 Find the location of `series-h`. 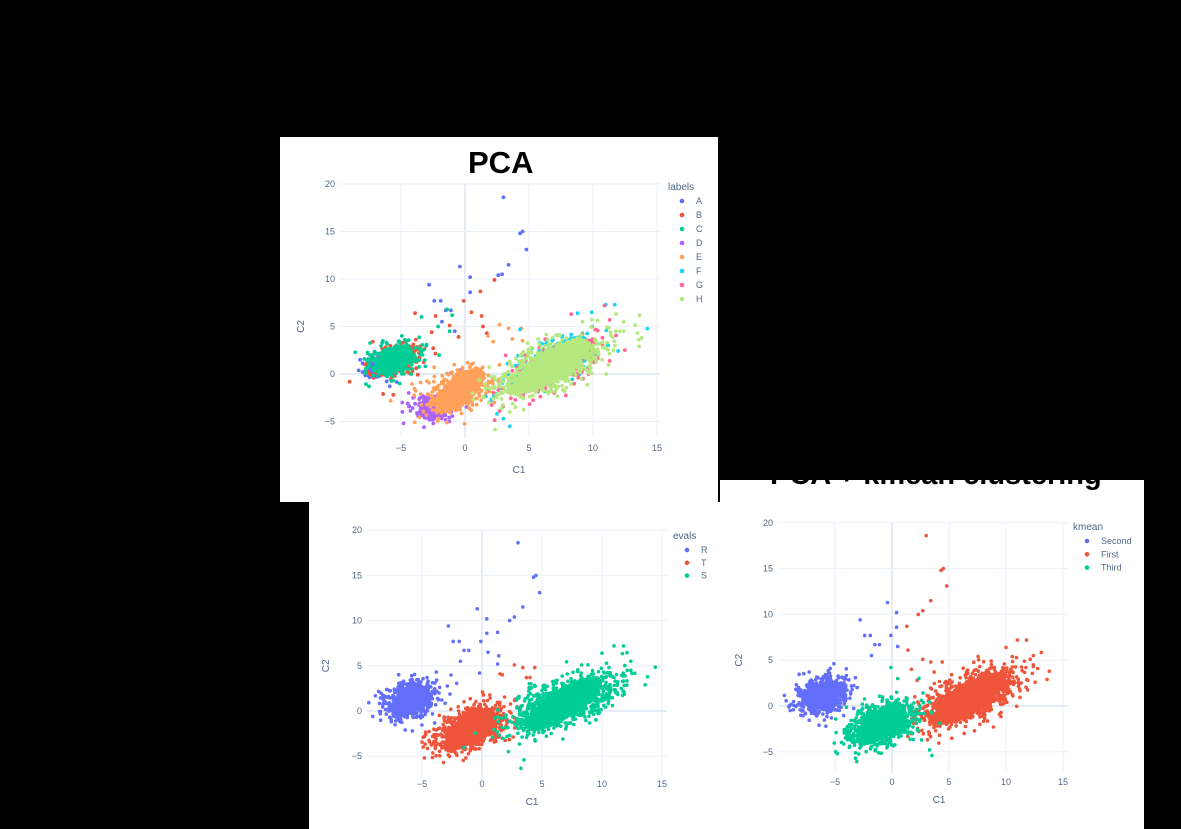

series-h is located at coordinates (557, 372).